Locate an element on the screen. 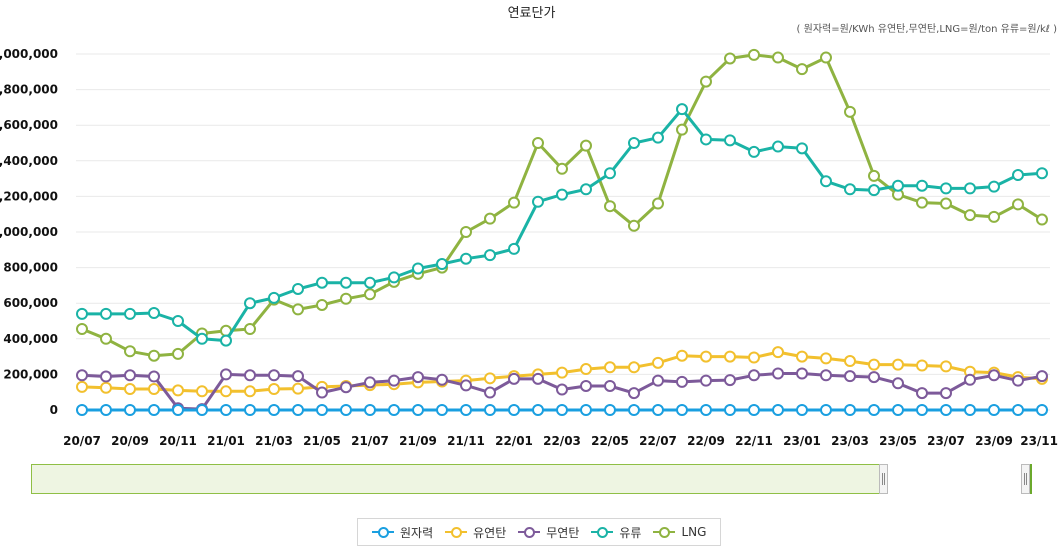  legend-item: 무연탄 is located at coordinates (548, 532).